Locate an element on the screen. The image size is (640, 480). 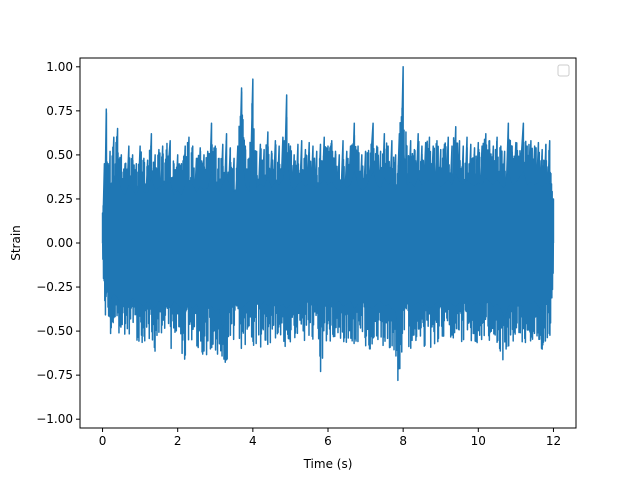
y-tick-label: 0.00 is located at coordinates (59, 243).